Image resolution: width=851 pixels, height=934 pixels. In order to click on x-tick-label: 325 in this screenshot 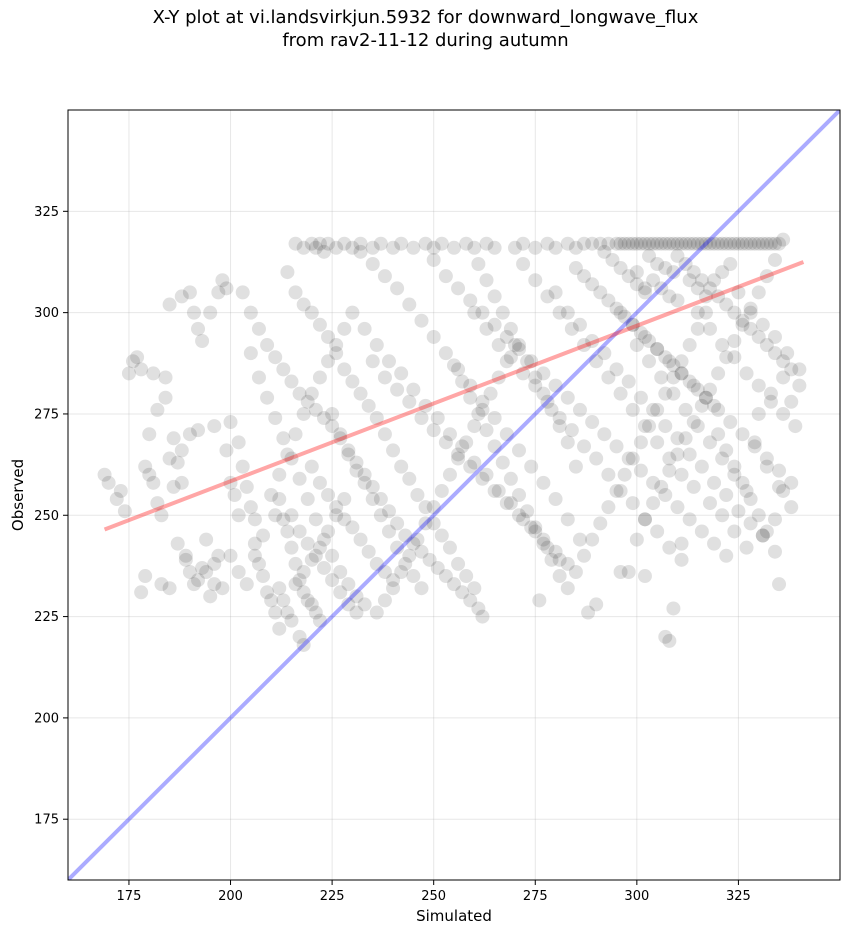, I will do `click(738, 896)`.